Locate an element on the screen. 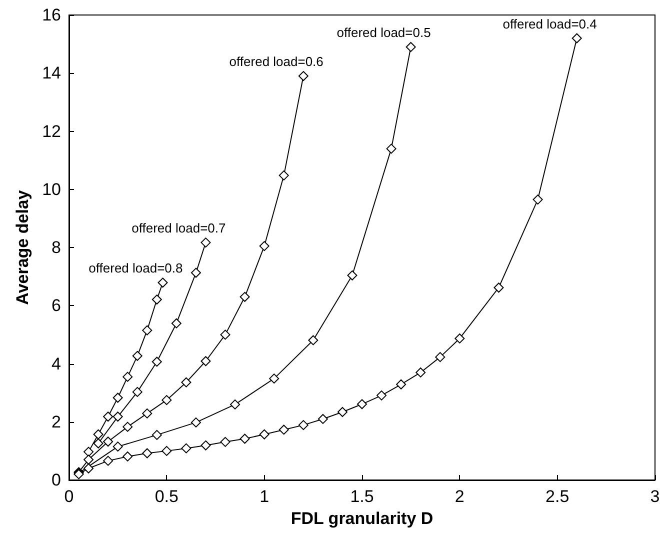 The width and height of the screenshot is (667, 538). y-tick-label: 4 is located at coordinates (56, 364).